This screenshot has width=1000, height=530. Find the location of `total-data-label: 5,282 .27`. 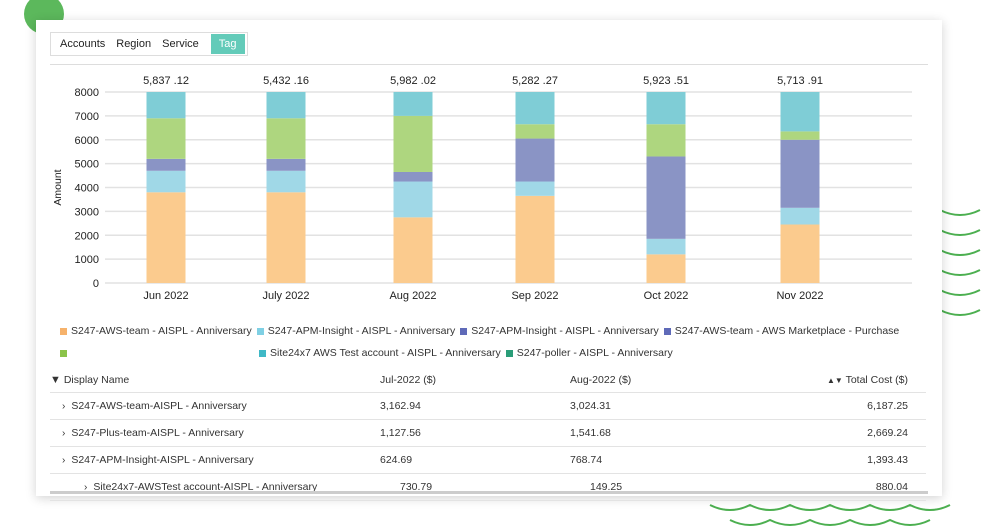

total-data-label: 5,282 .27 is located at coordinates (535, 81).